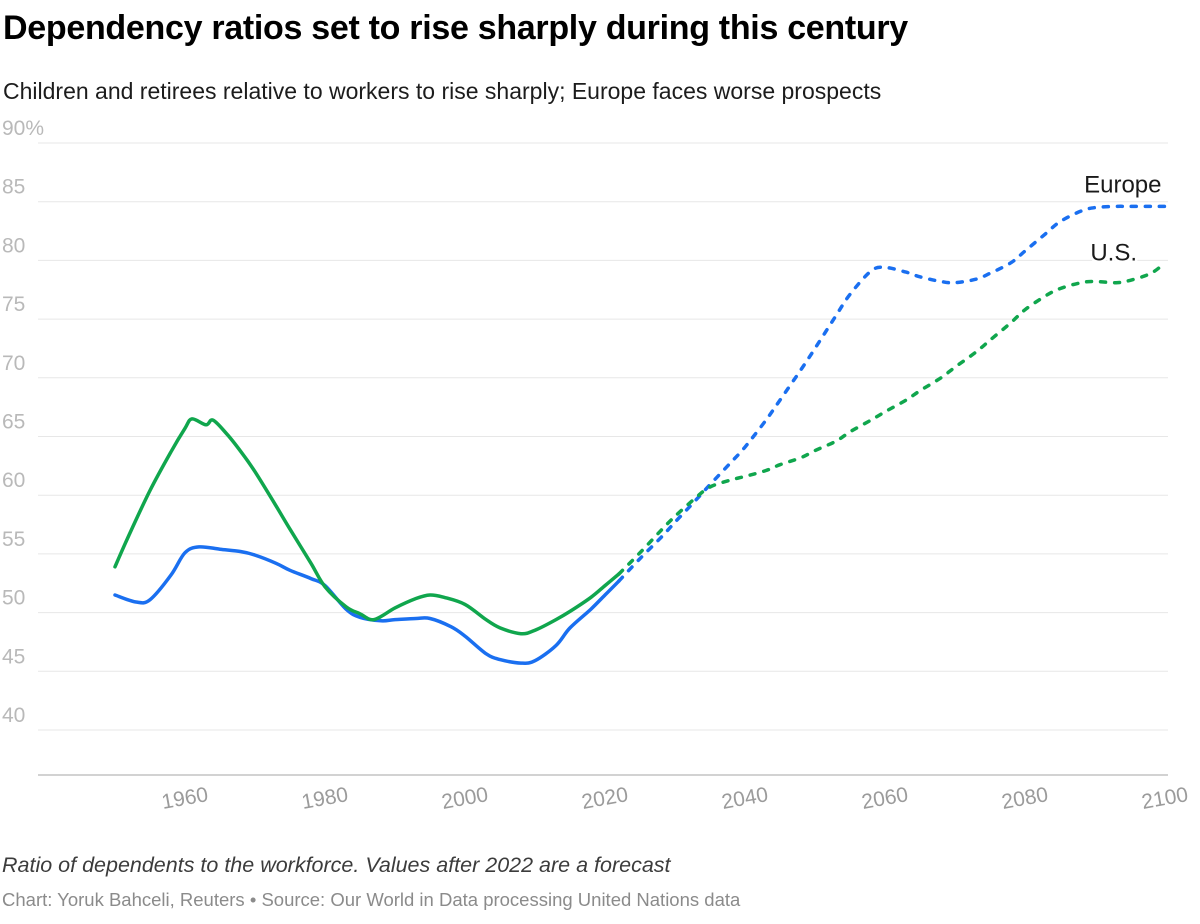 The image size is (1200, 924). Describe the element at coordinates (13, 304) in the screenshot. I see `y-axis-tick-label: 75` at that location.